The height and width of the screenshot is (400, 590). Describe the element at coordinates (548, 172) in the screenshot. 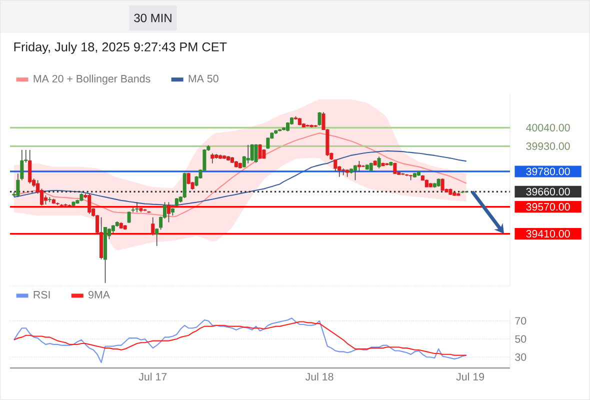

I see `y-tick-label: 39780.00` at that location.